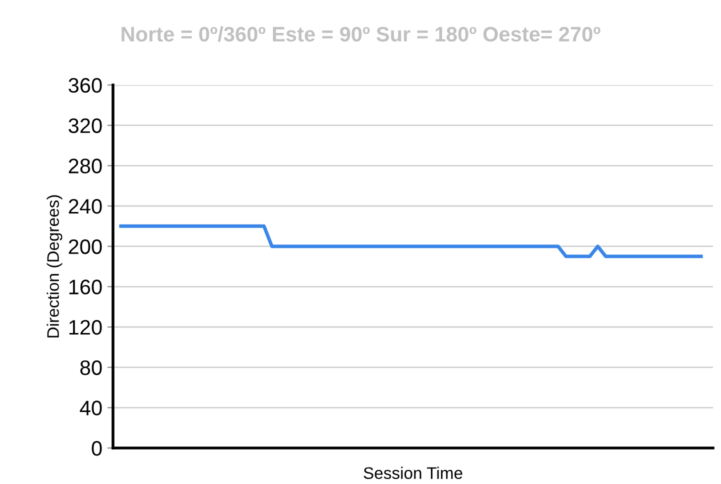 The image size is (721, 484). I want to click on y-tick-label: 240, so click(85, 206).